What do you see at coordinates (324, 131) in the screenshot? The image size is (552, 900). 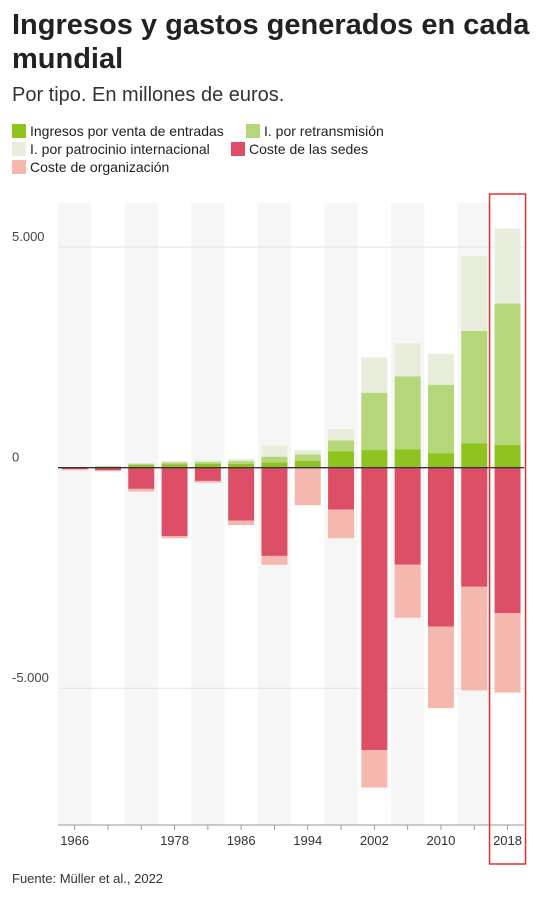 I see `legend-label-broadcast: I. por retransmisión` at bounding box center [324, 131].